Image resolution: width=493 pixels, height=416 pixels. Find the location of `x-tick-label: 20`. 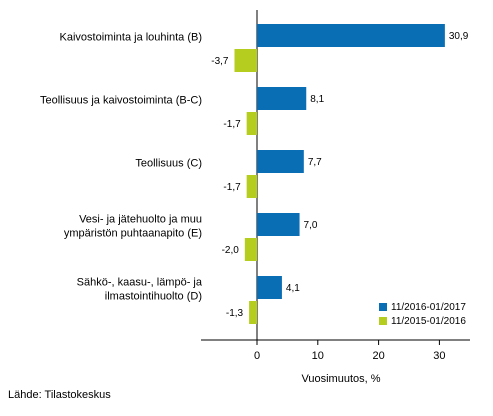

x-tick-label: 20 is located at coordinates (378, 356).